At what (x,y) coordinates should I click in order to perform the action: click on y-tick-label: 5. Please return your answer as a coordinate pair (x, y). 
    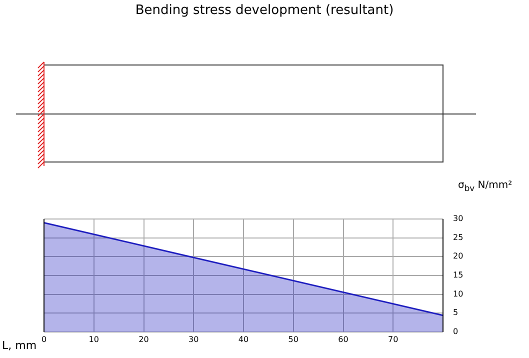
    Looking at the image, I should click on (455, 313).